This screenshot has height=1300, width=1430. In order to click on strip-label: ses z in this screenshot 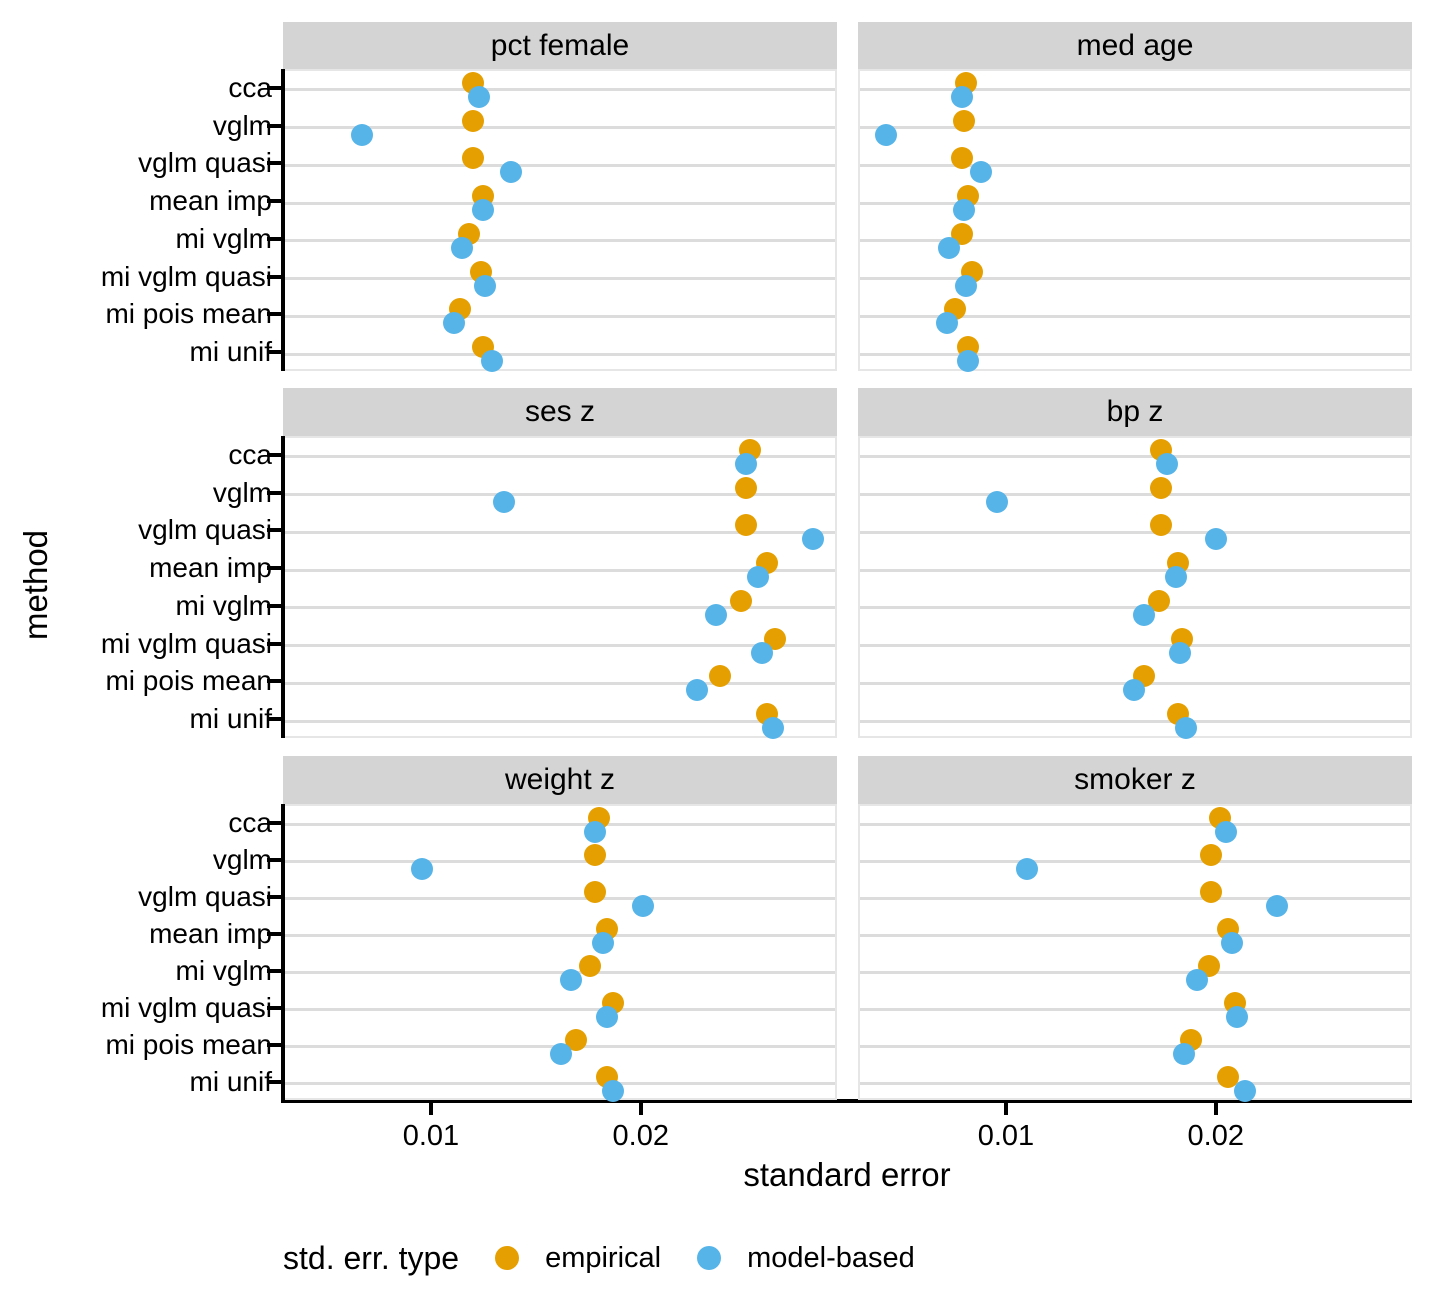, I will do `click(560, 411)`.